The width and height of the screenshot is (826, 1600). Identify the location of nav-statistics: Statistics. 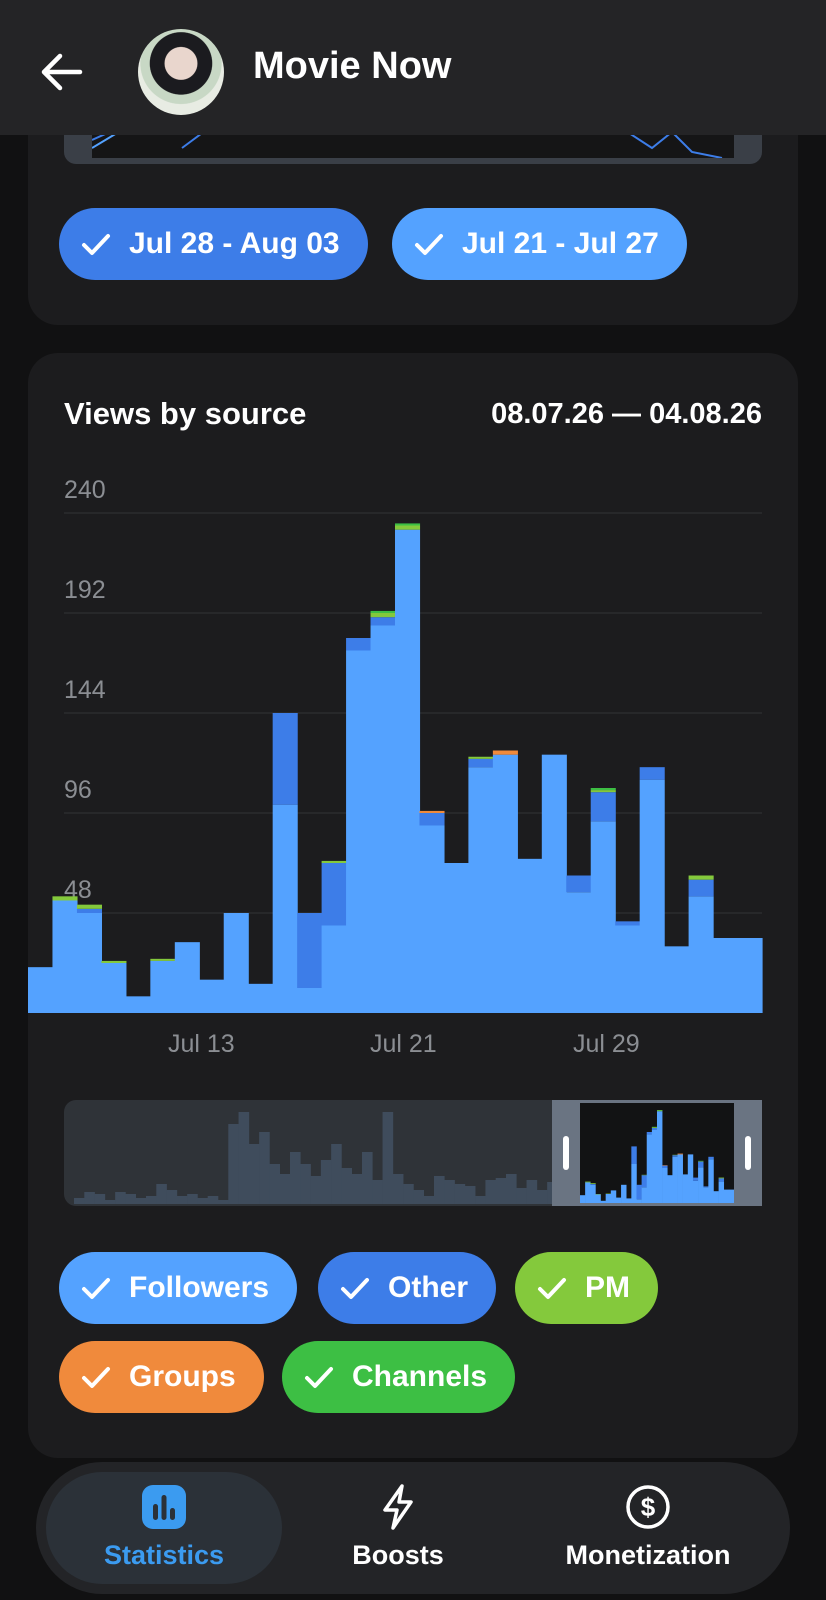
(164, 1528).